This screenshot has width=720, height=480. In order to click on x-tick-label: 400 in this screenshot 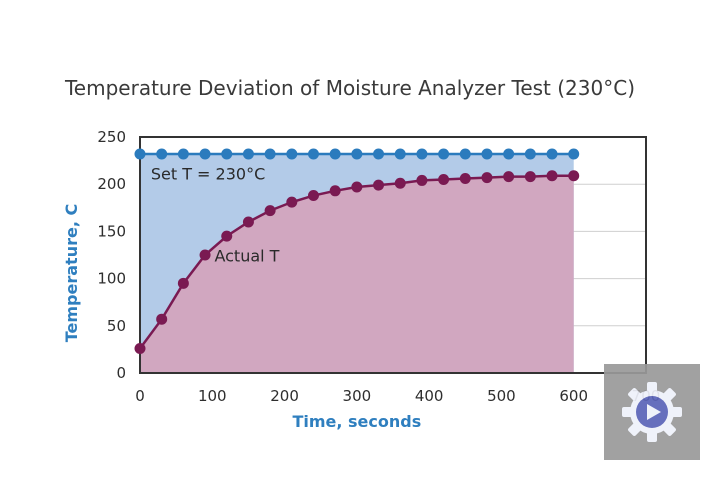, I will do `click(429, 396)`.